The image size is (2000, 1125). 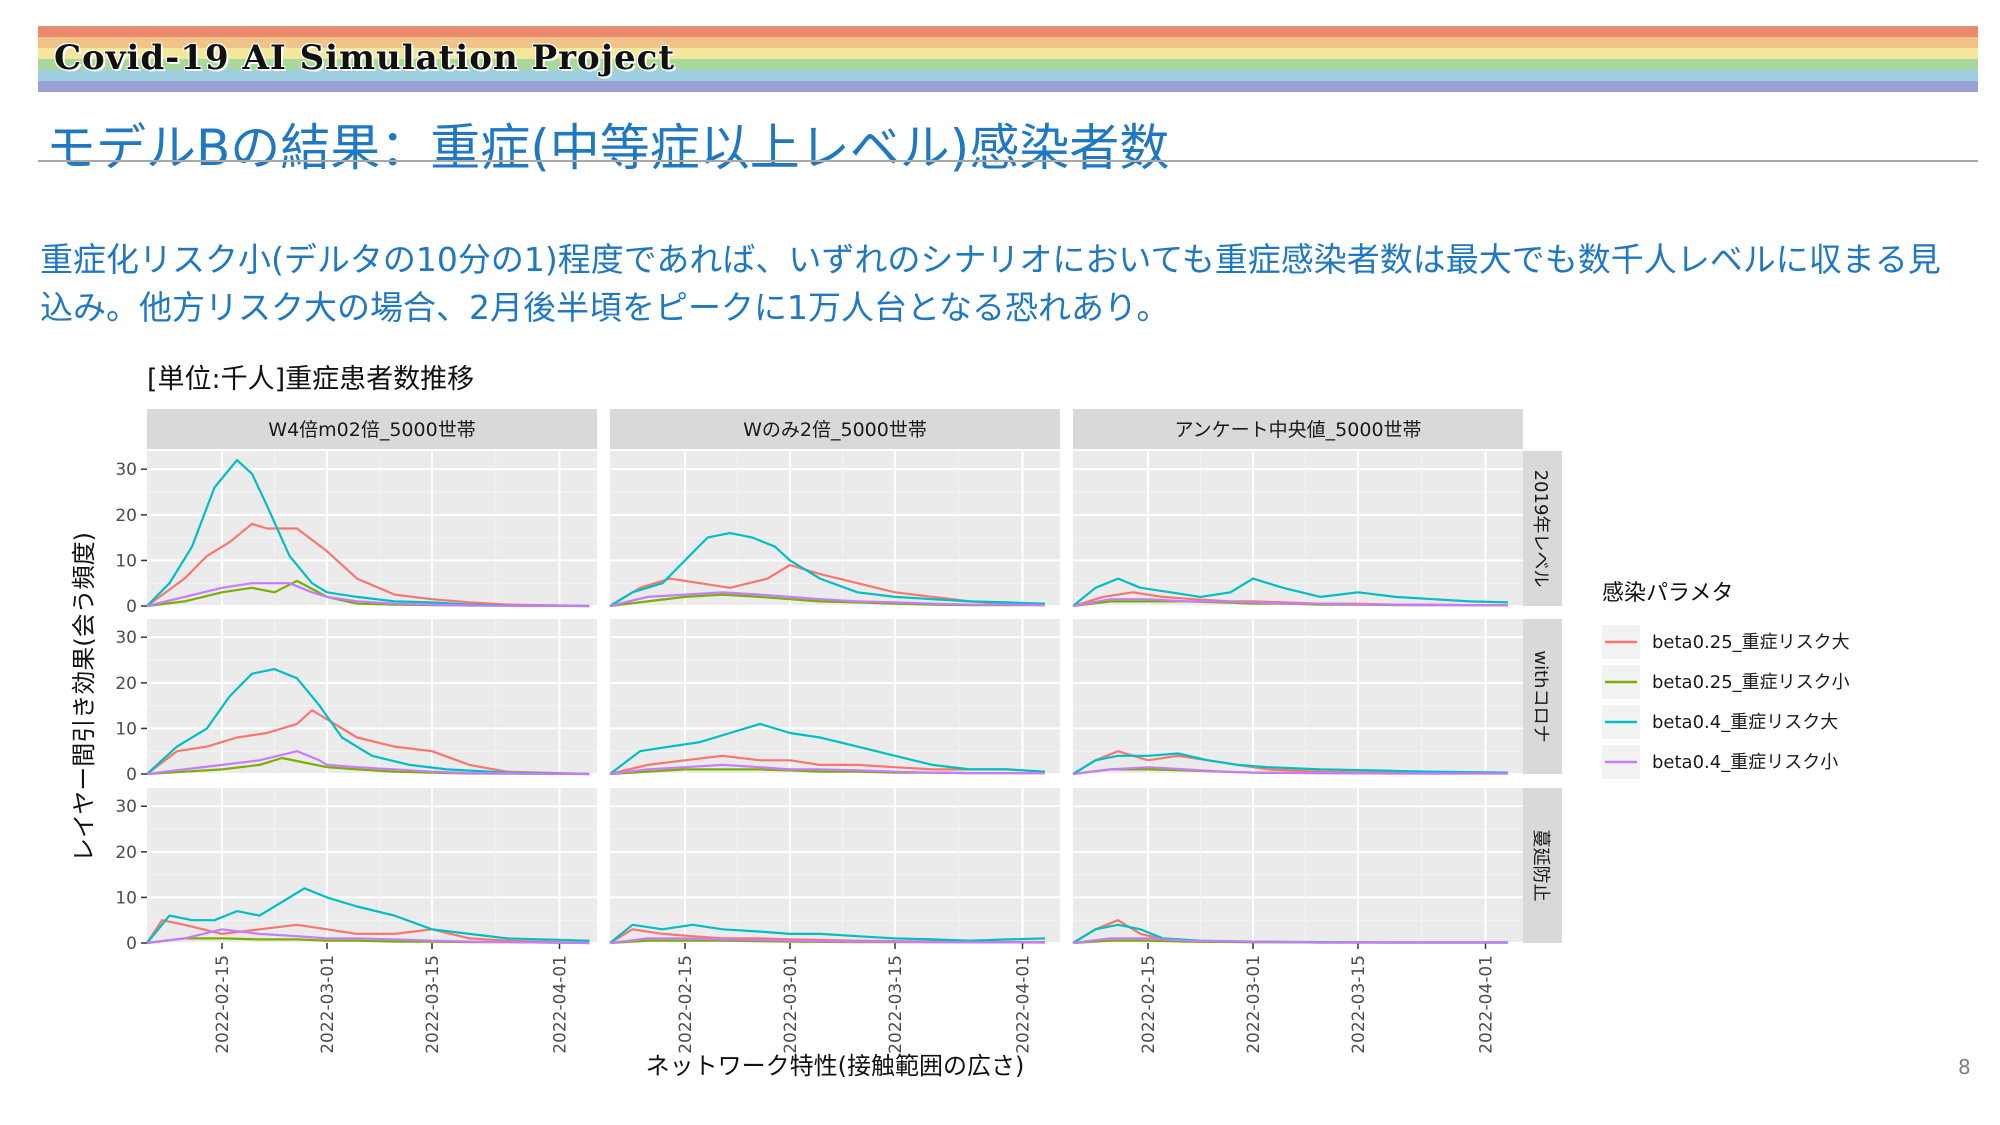 I want to click on y-axis-title: レイヤー間引き効果(会う頻度), so click(x=84, y=697).